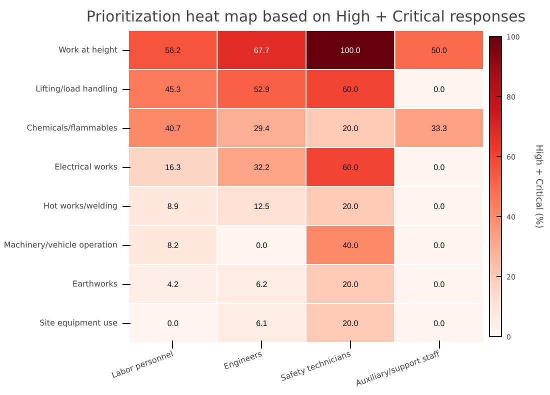 This screenshot has height=395, width=550. What do you see at coordinates (262, 323) in the screenshot?
I see `data-label: 6.1` at bounding box center [262, 323].